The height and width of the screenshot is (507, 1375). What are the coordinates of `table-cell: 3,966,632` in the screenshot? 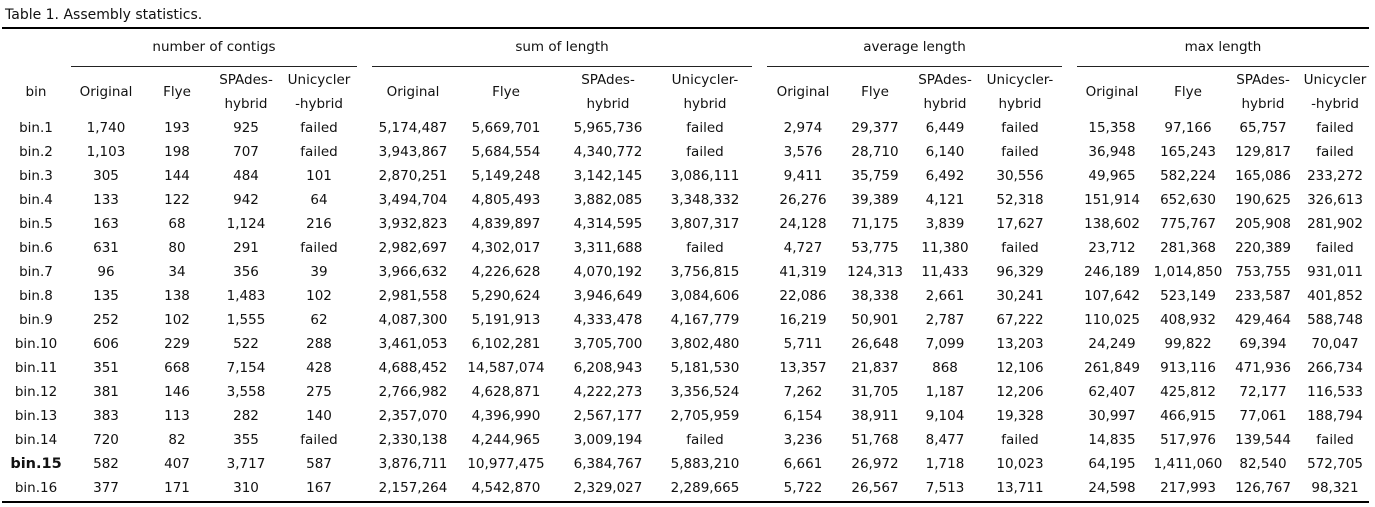 It's located at (413, 272).